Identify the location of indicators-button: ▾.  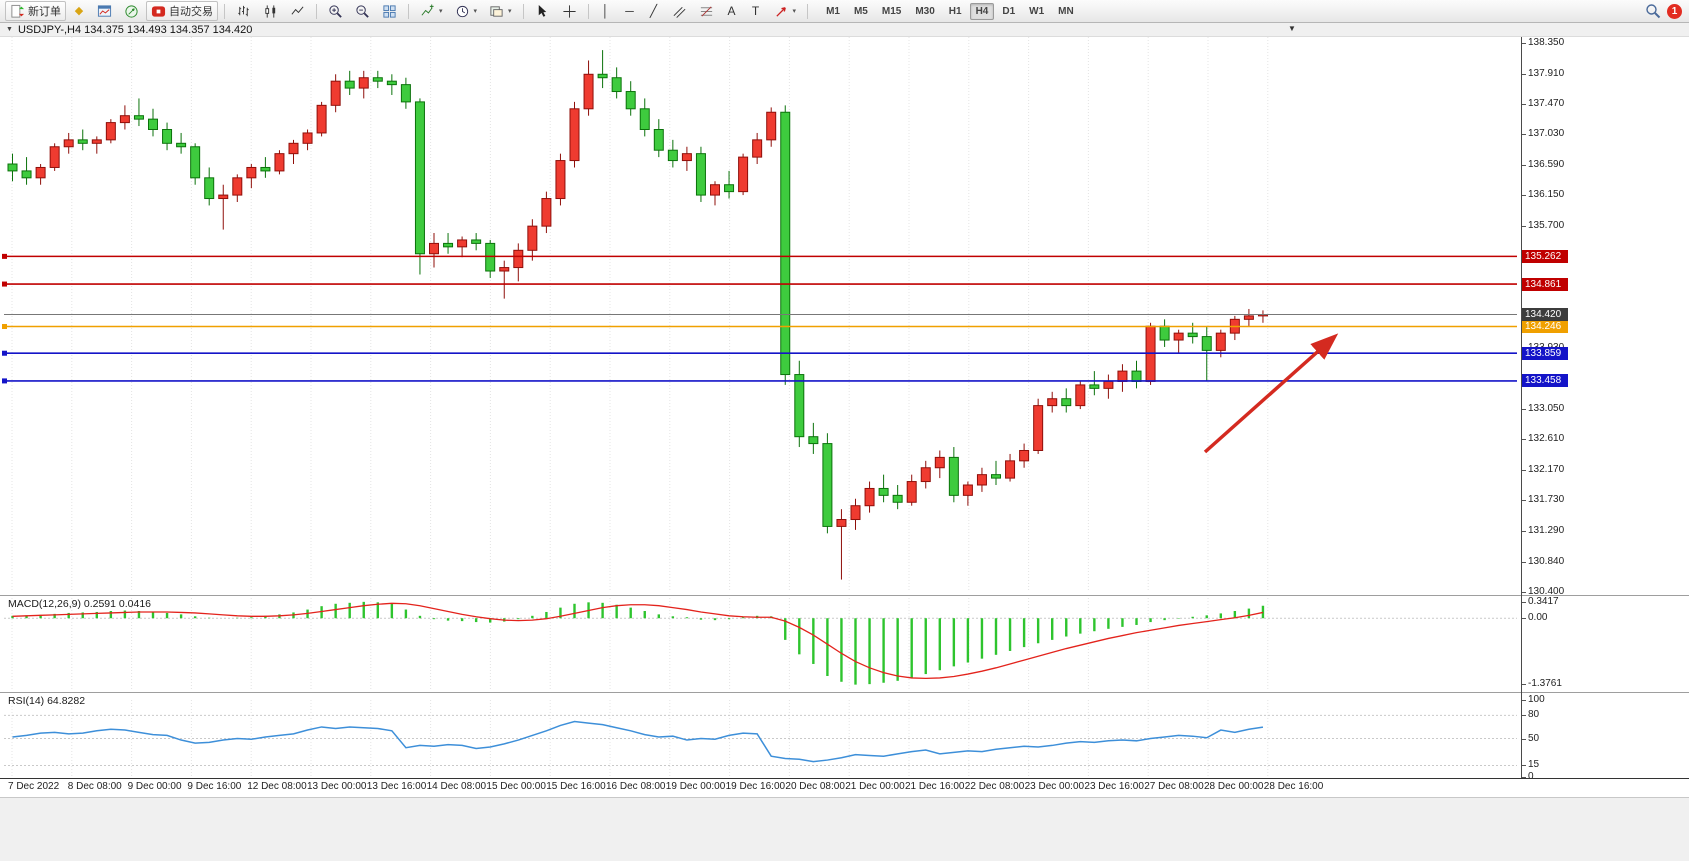
(431, 11).